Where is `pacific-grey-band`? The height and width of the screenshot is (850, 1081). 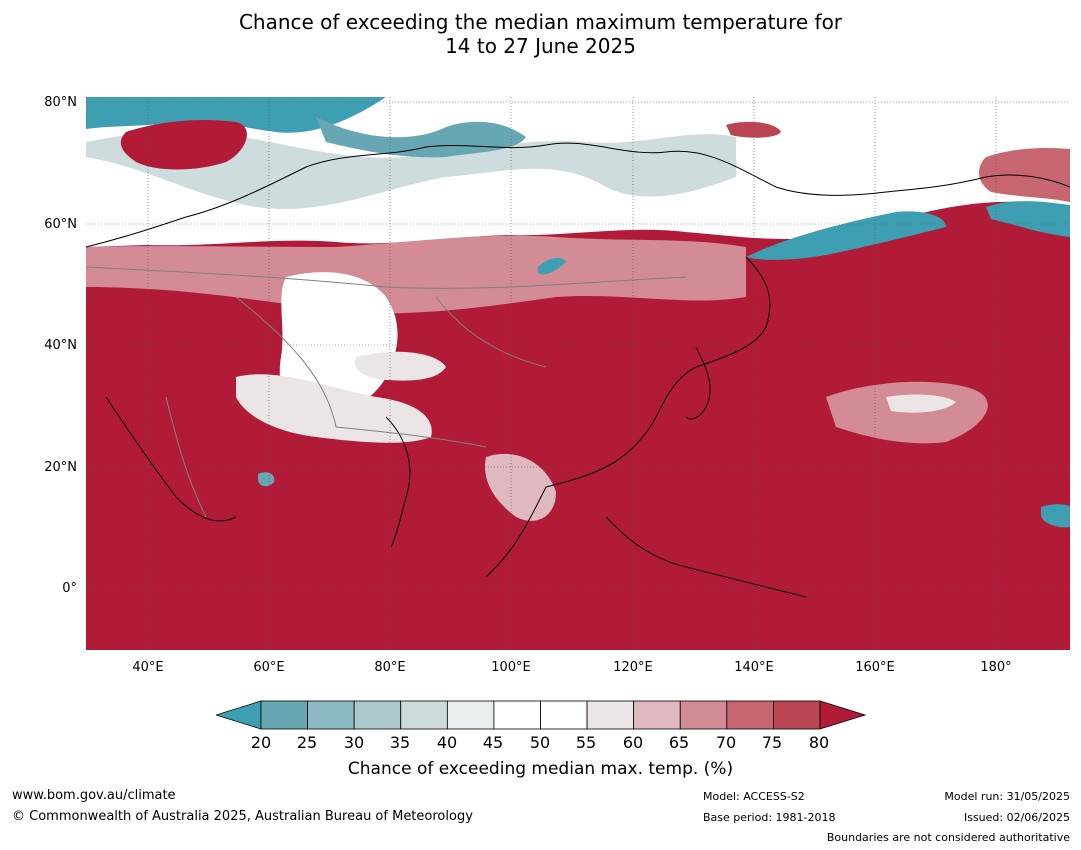 pacific-grey-band is located at coordinates (921, 403).